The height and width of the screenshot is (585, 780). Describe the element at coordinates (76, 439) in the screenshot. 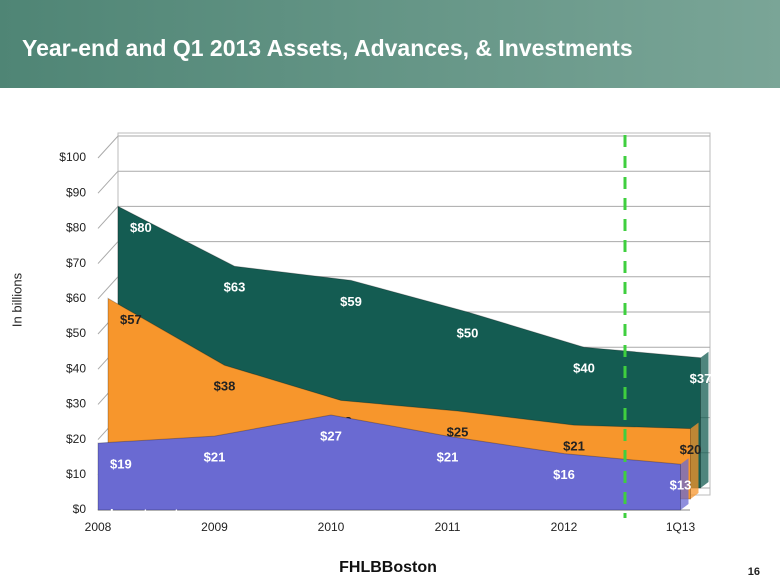

I see `y-tick-label: $20` at that location.